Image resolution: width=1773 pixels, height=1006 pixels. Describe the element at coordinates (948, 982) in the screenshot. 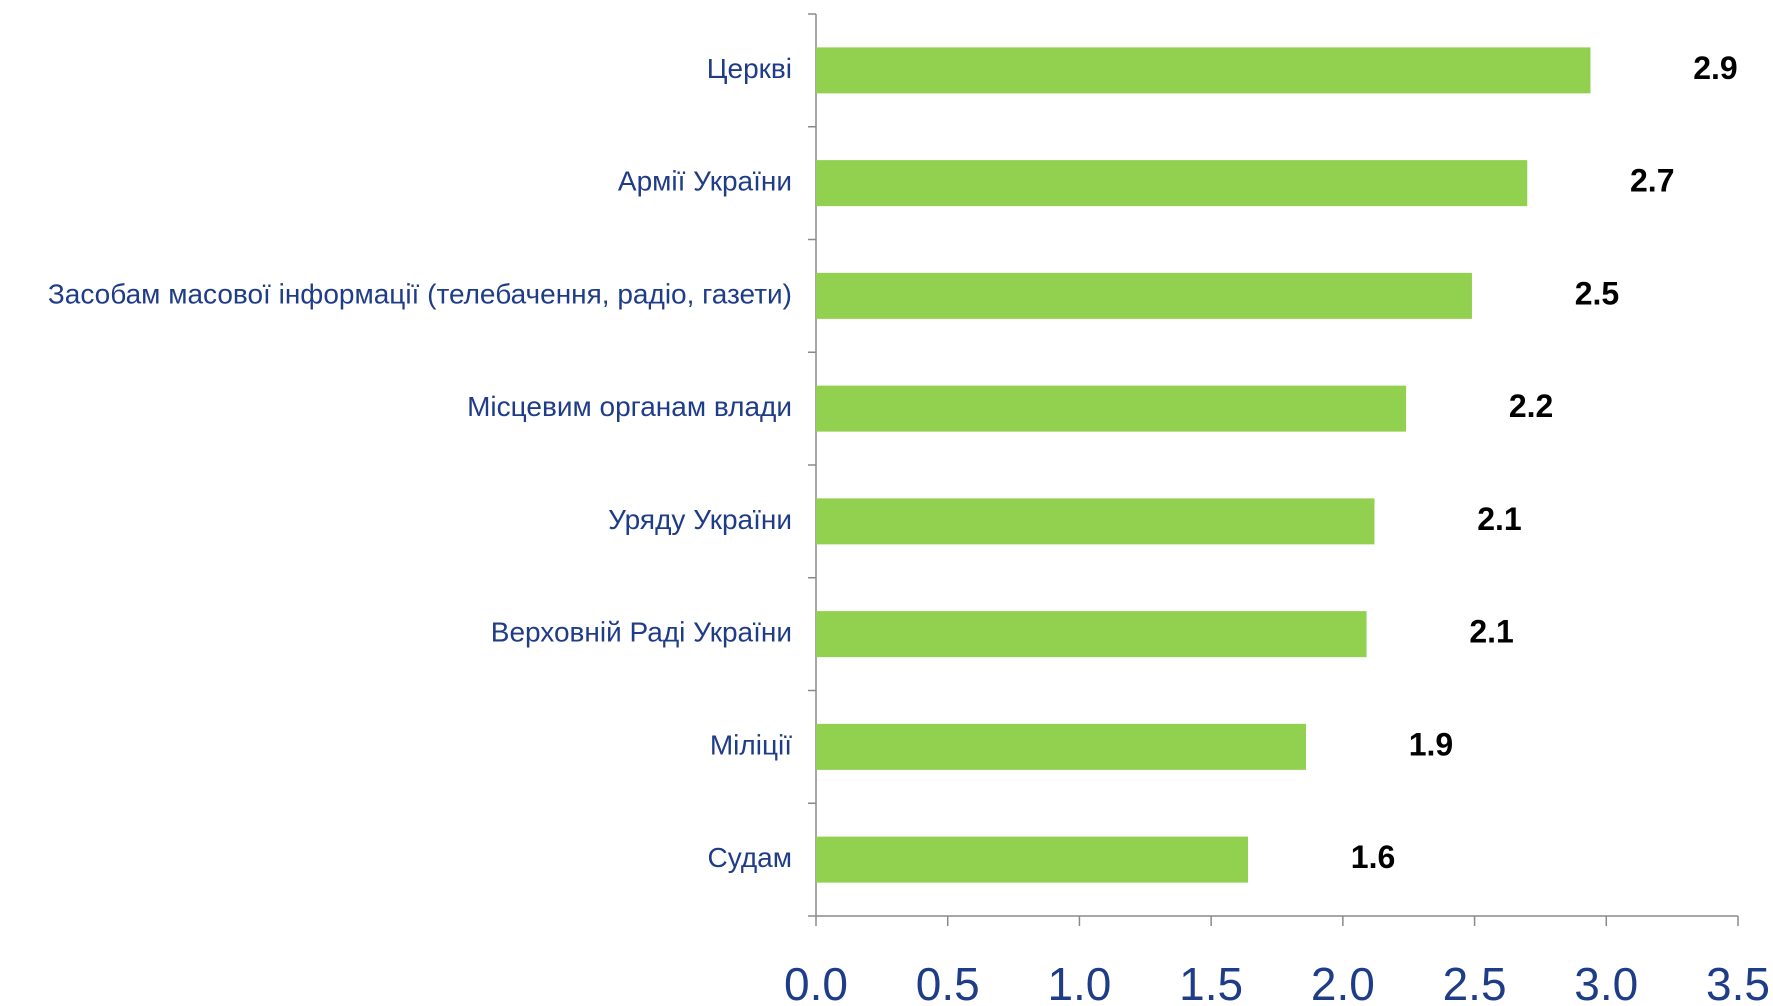

I see `x-tick-label: 0.5` at that location.